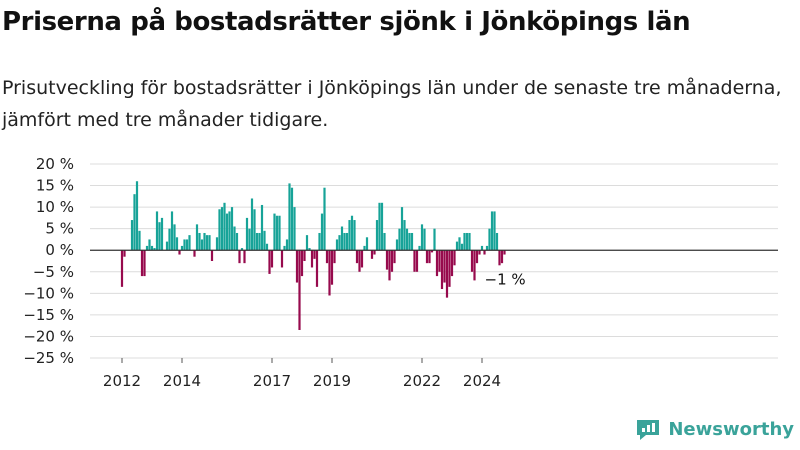  Describe the element at coordinates (648, 430) in the screenshot. I see `newsworthy-logo-icon` at that location.